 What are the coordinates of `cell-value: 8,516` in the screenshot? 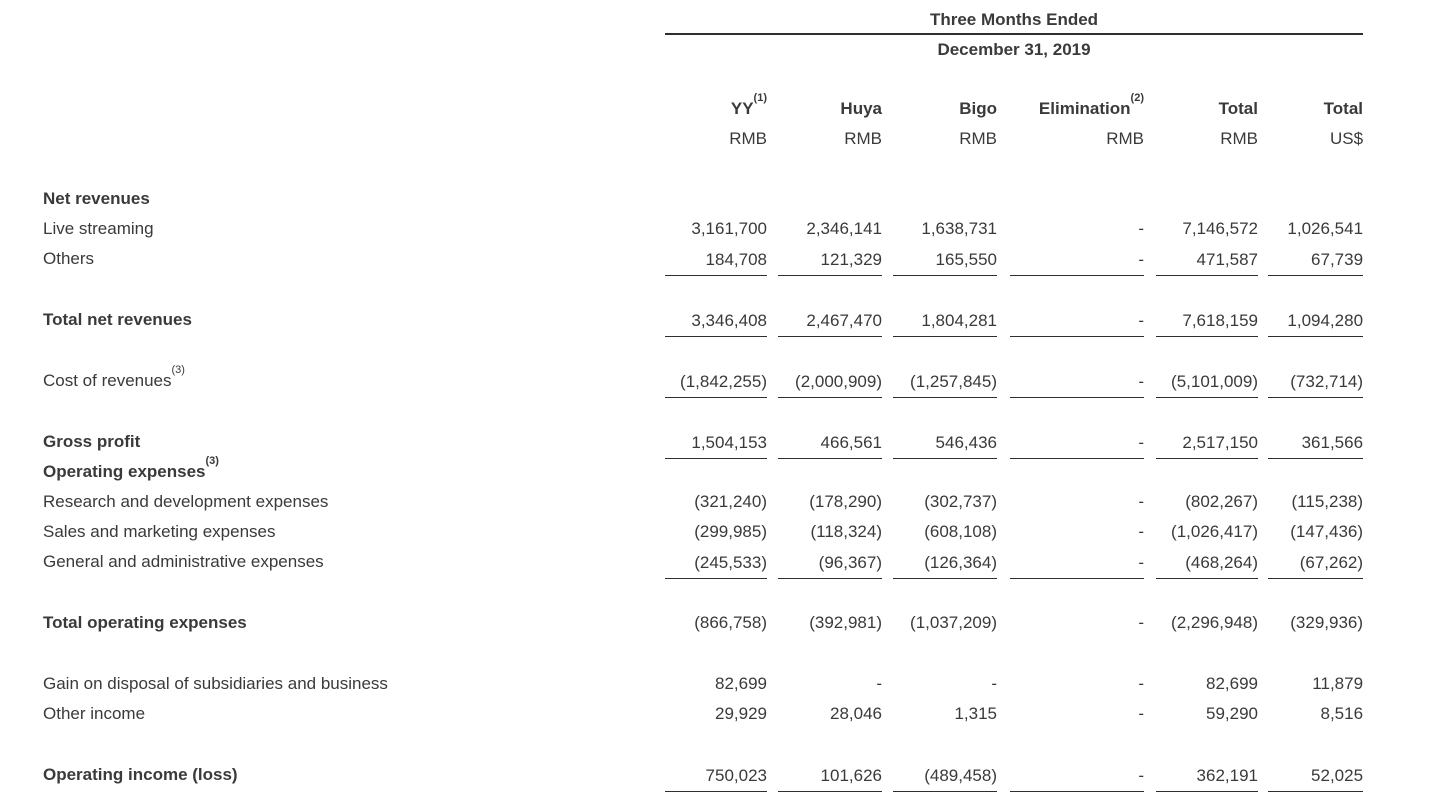 It's located at (1342, 713).